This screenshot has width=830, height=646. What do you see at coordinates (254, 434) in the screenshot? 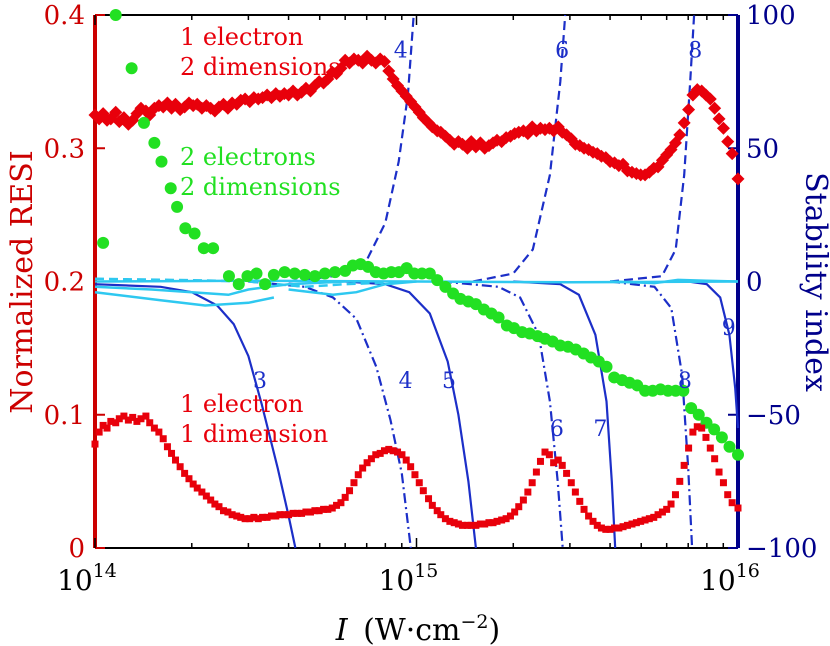
I see `annotation-1e-1d: 1 dimension` at bounding box center [254, 434].